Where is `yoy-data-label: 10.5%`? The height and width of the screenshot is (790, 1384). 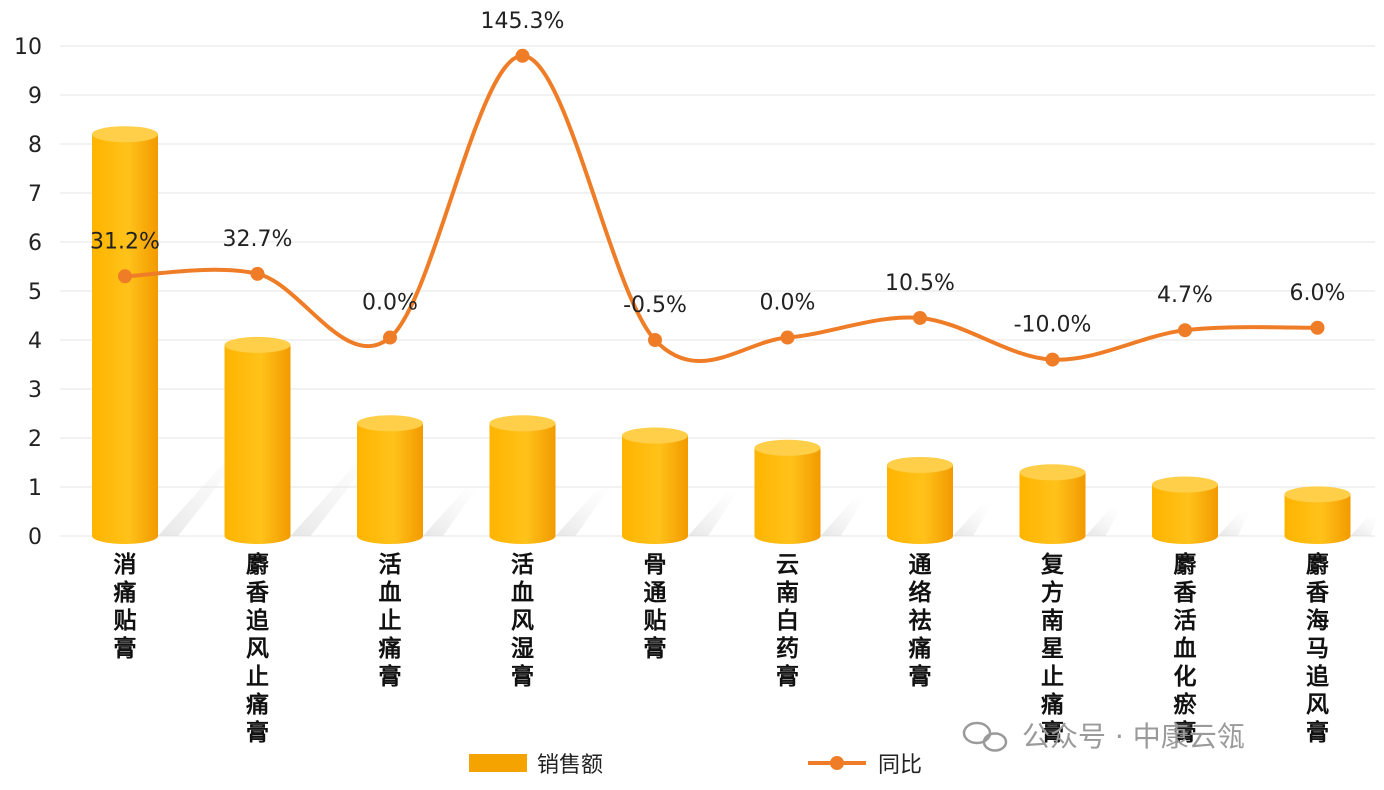
yoy-data-label: 10.5% is located at coordinates (920, 283).